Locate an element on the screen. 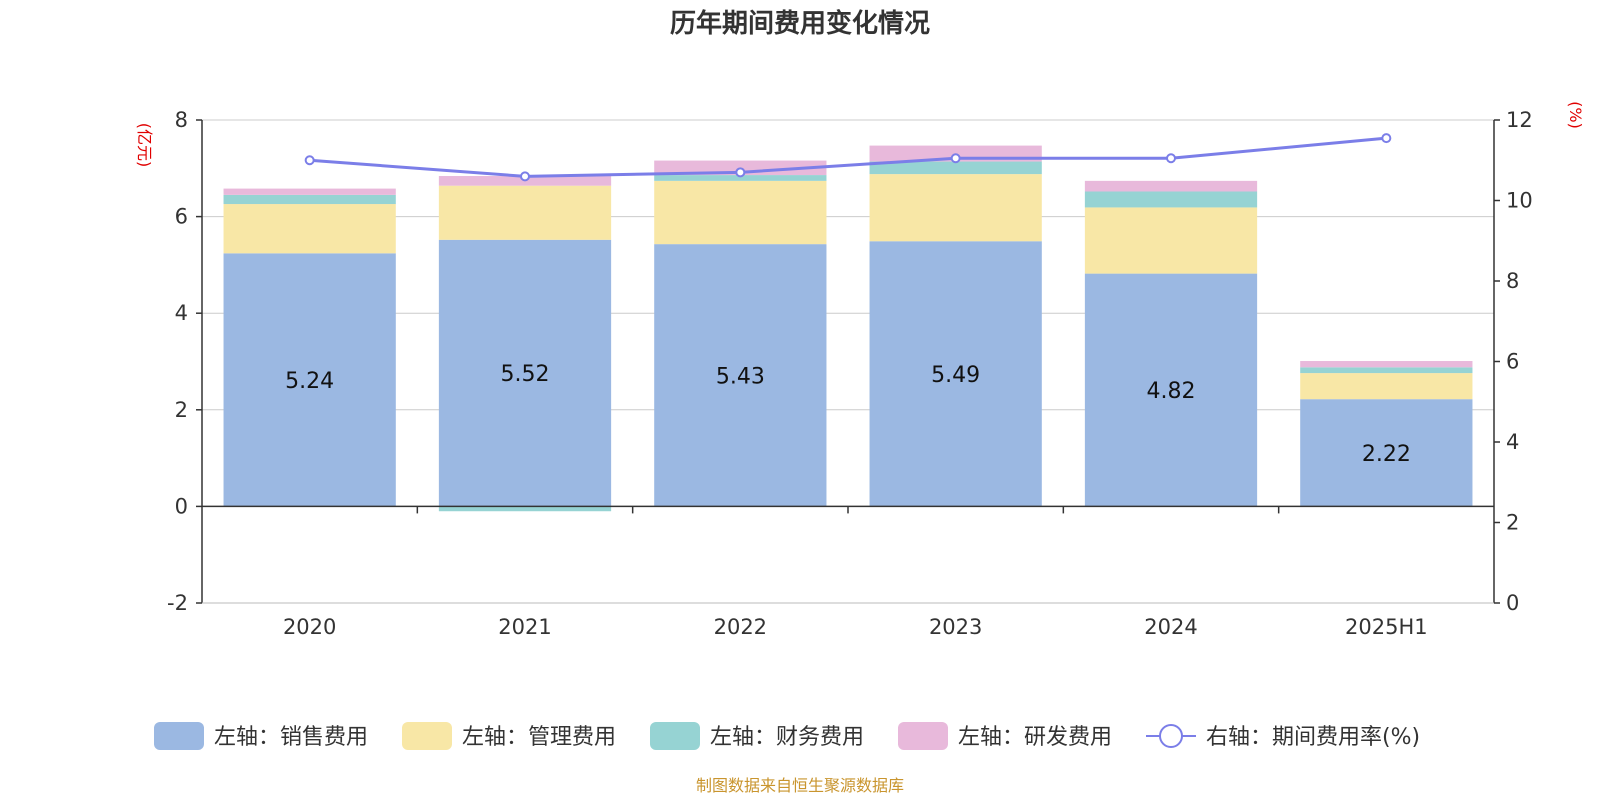 The width and height of the screenshot is (1600, 800). bar-data-label: 5.49 is located at coordinates (955, 375).